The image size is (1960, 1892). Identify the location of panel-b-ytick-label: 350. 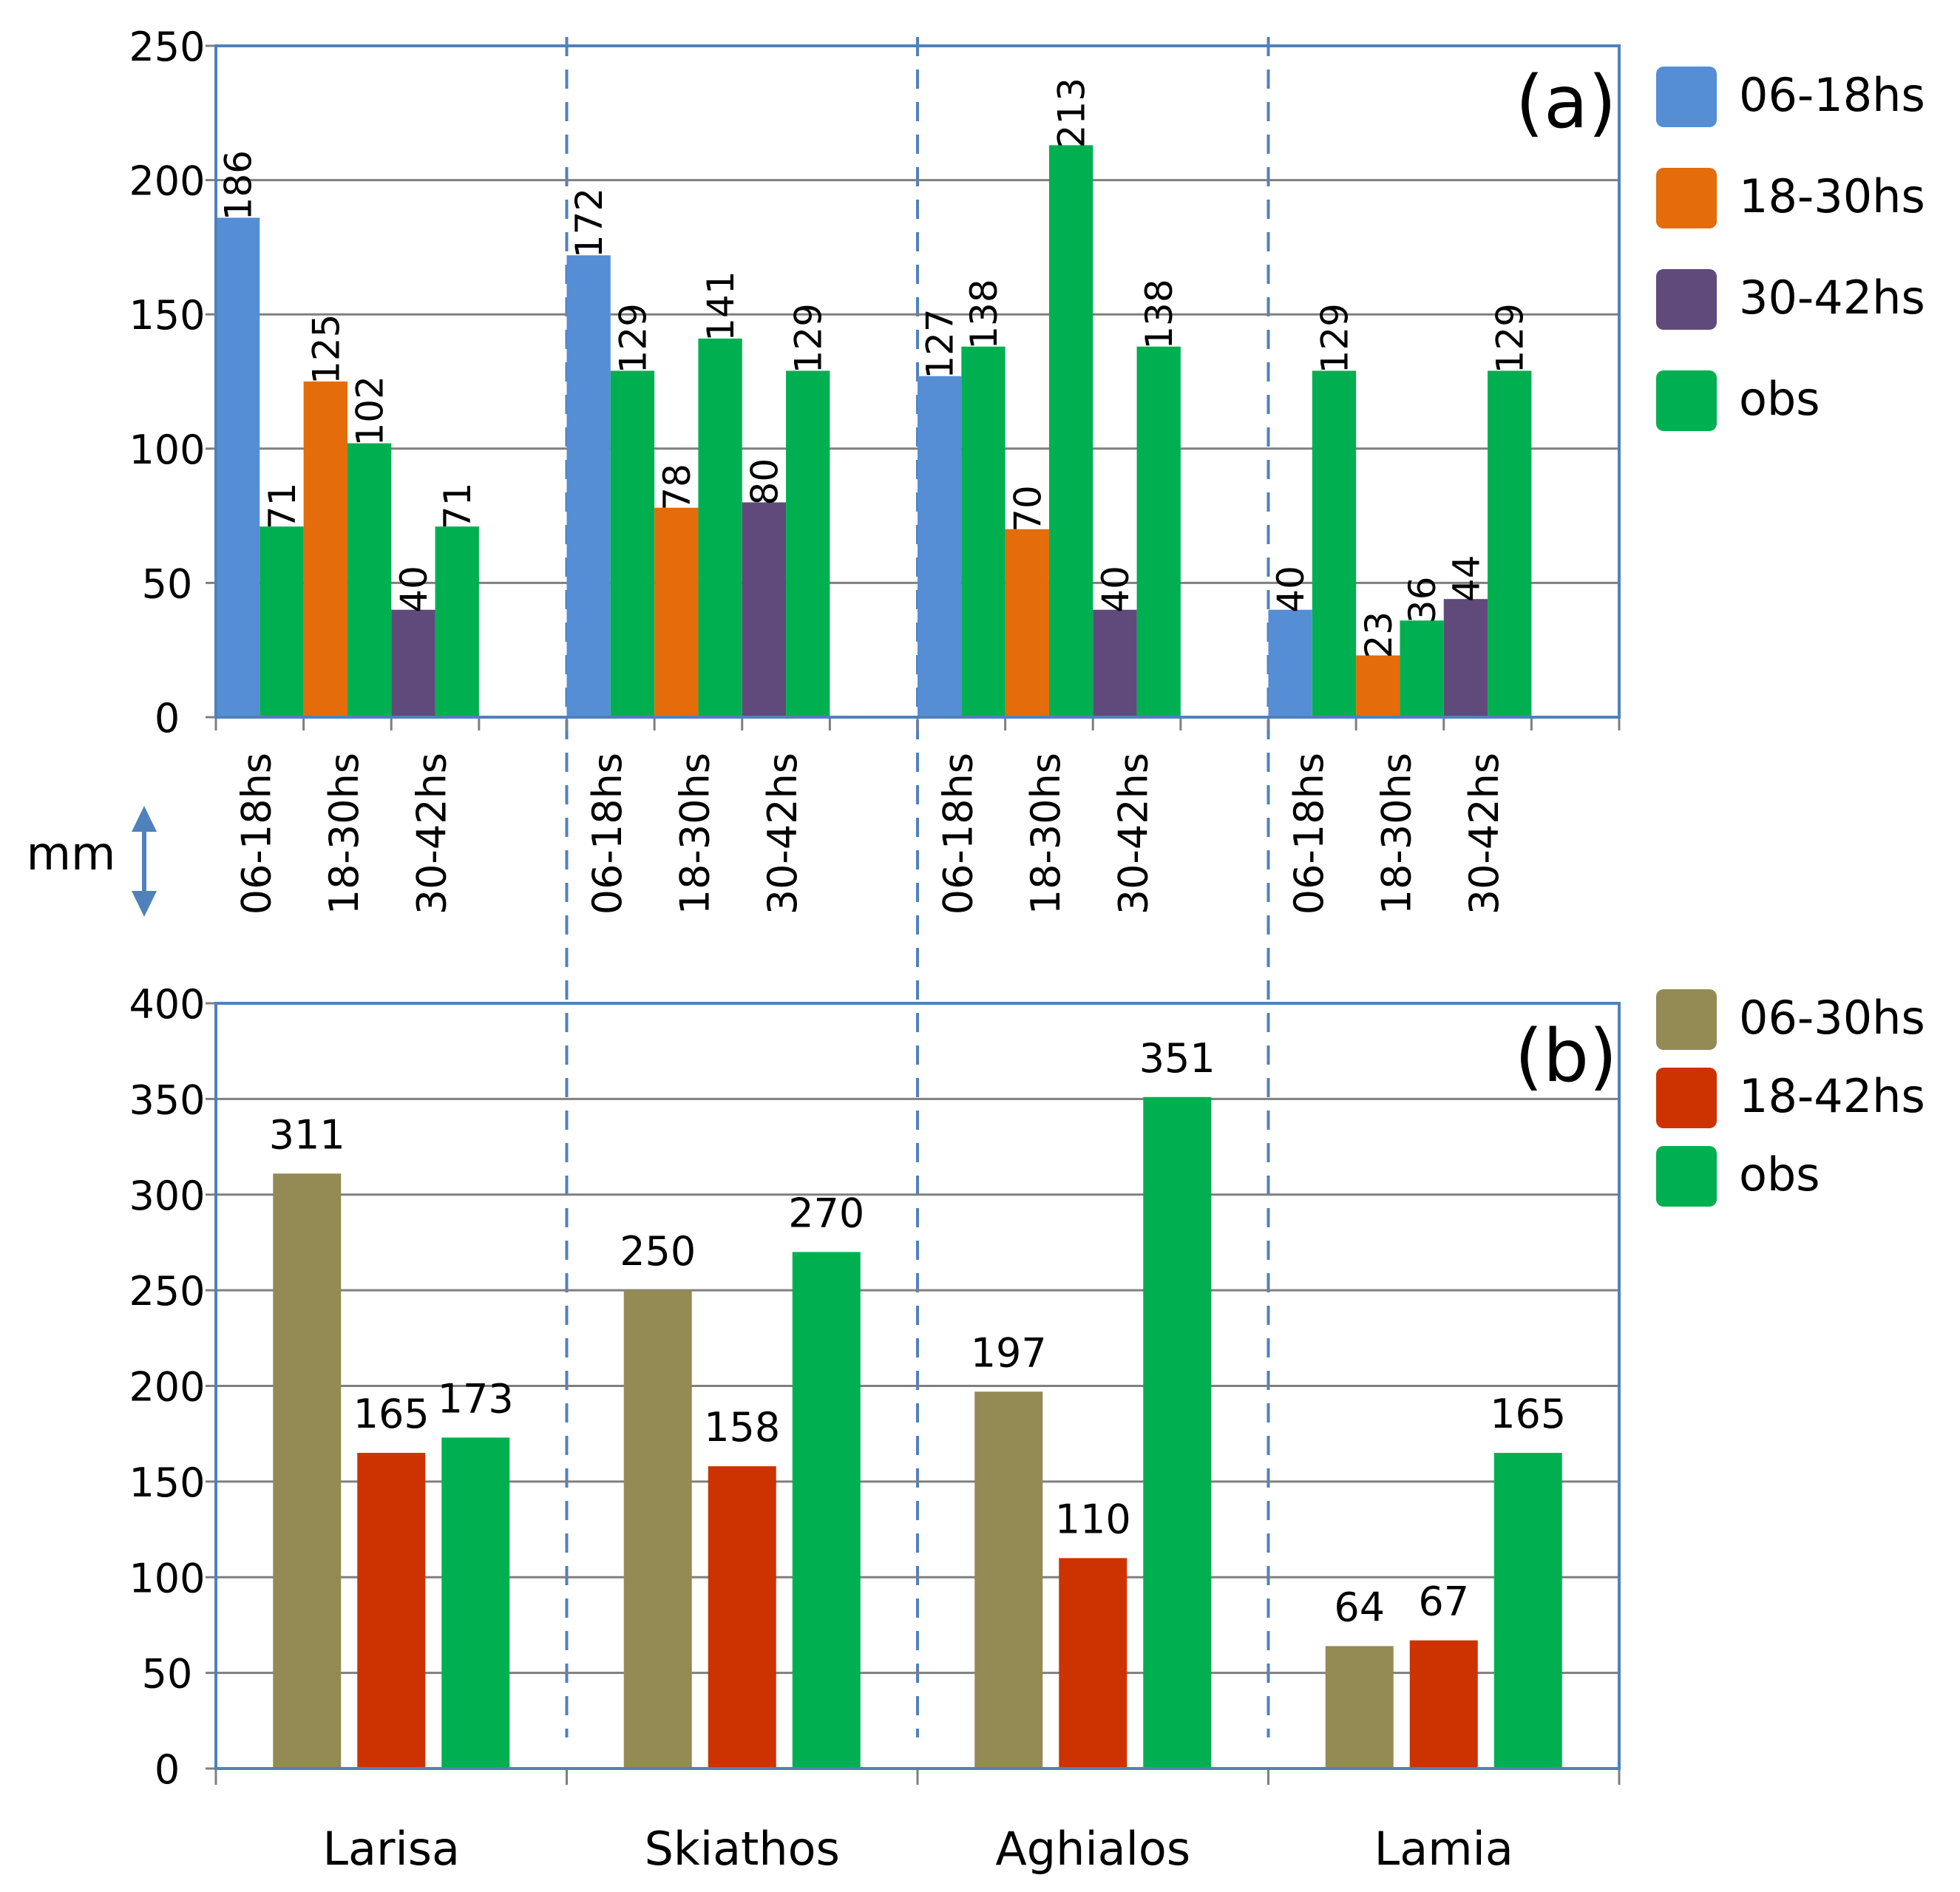
(167, 1099).